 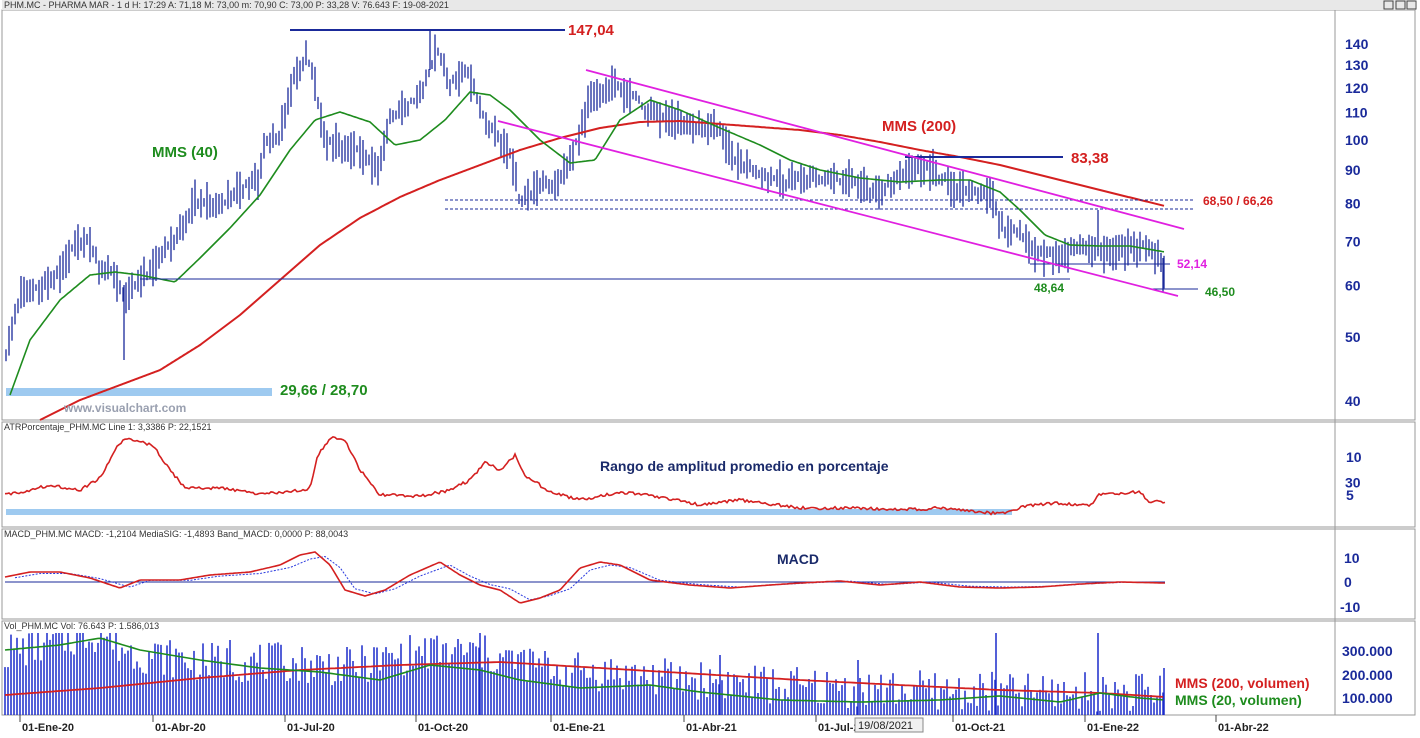 I want to click on atr-title: Rango de amplitud promedio en porcentaje, so click(x=744, y=466).